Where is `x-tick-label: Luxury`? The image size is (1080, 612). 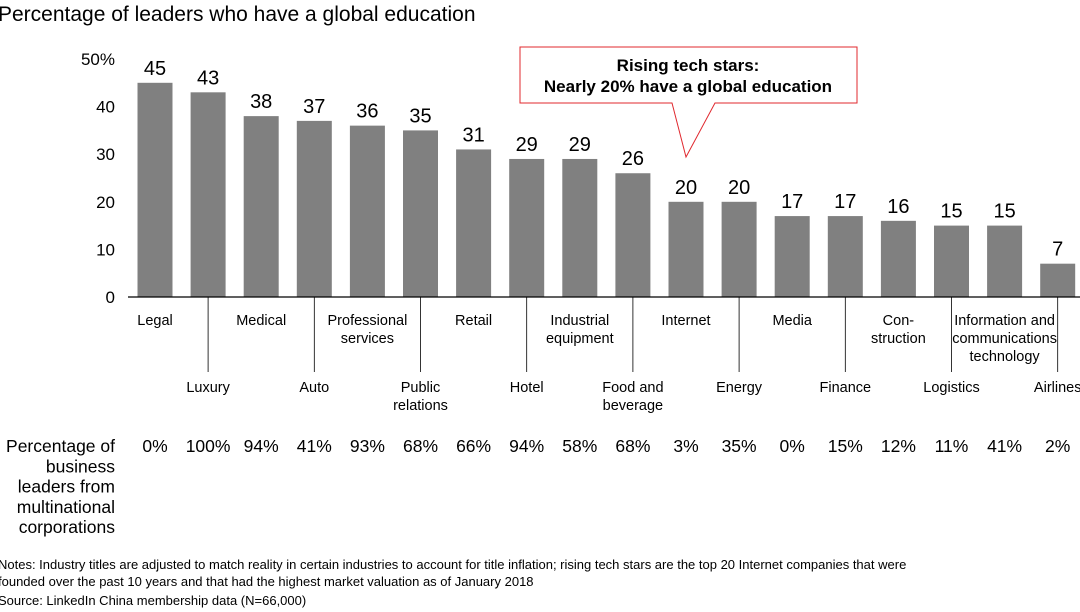
x-tick-label: Luxury is located at coordinates (208, 388).